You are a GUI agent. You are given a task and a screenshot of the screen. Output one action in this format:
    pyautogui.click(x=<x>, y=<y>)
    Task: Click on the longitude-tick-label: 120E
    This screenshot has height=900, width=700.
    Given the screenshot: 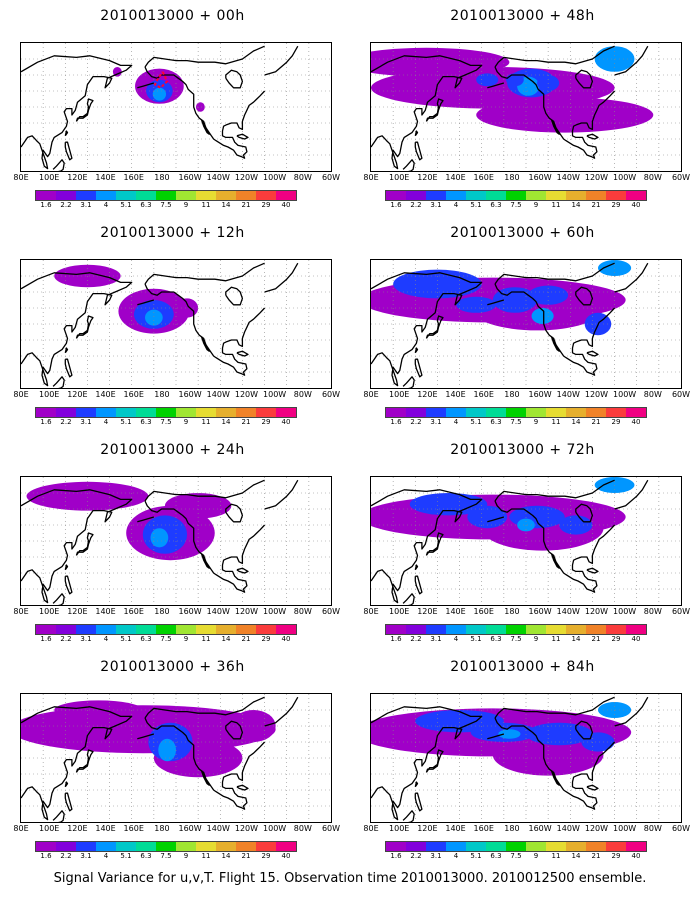 What is the action you would take?
    pyautogui.click(x=77, y=177)
    